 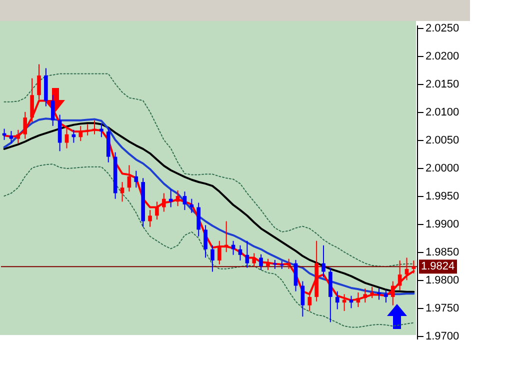 I want to click on y-tick-label: 1.9800, so click(x=443, y=280).